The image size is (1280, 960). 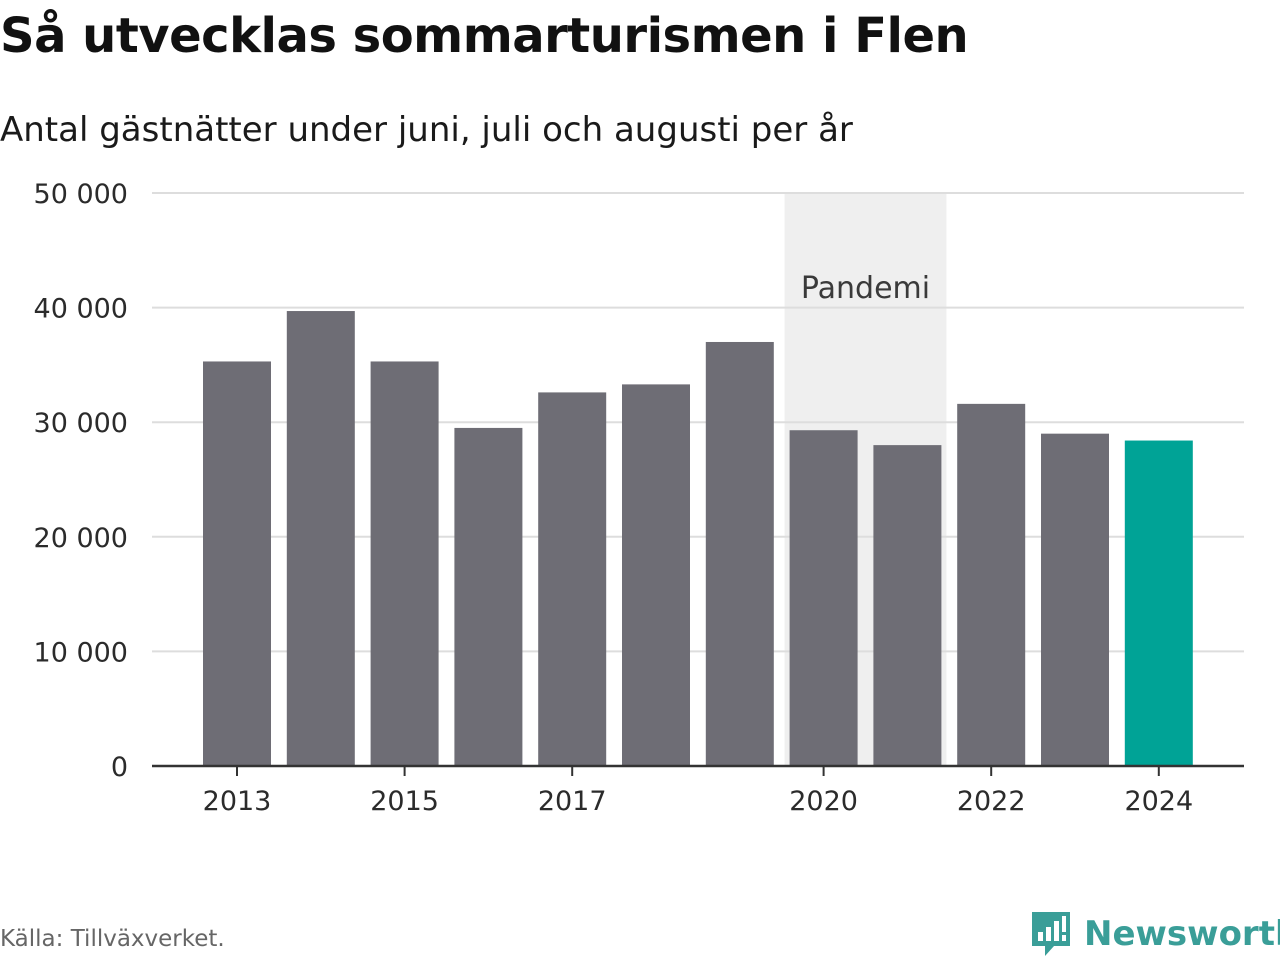 I want to click on bar-2023, so click(x=1075, y=599).